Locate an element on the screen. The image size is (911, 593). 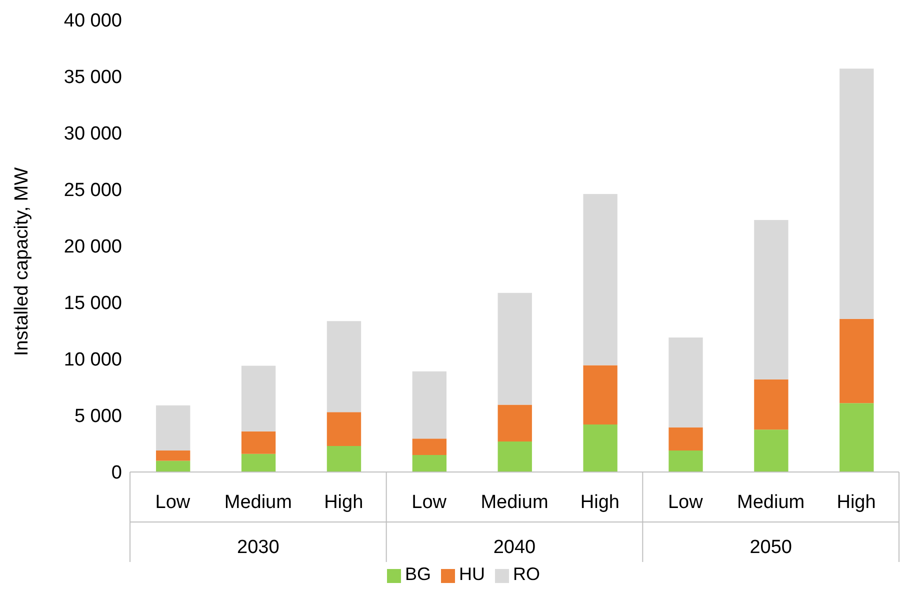
y-tick-label: 0 is located at coordinates (116, 473).